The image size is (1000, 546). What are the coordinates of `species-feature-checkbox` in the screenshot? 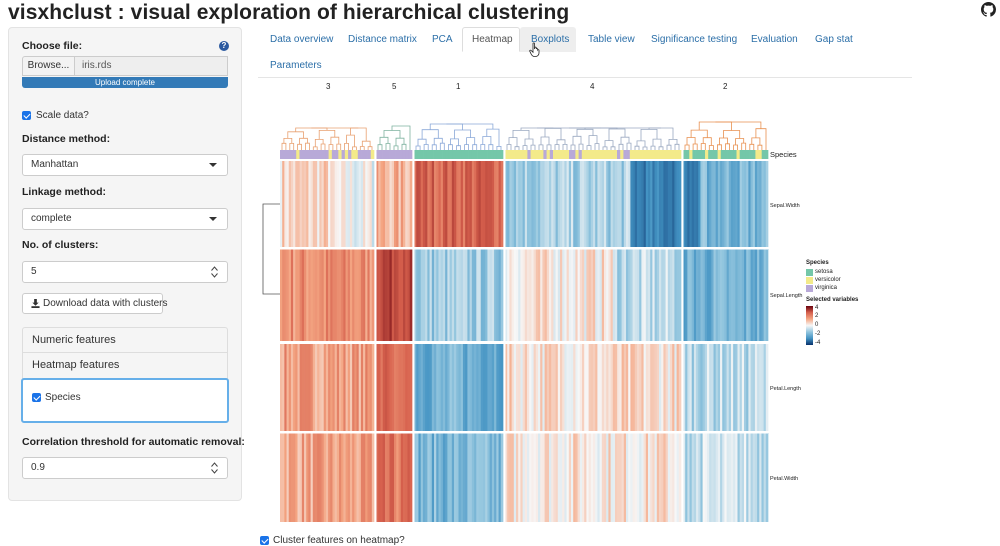 It's located at (36, 397).